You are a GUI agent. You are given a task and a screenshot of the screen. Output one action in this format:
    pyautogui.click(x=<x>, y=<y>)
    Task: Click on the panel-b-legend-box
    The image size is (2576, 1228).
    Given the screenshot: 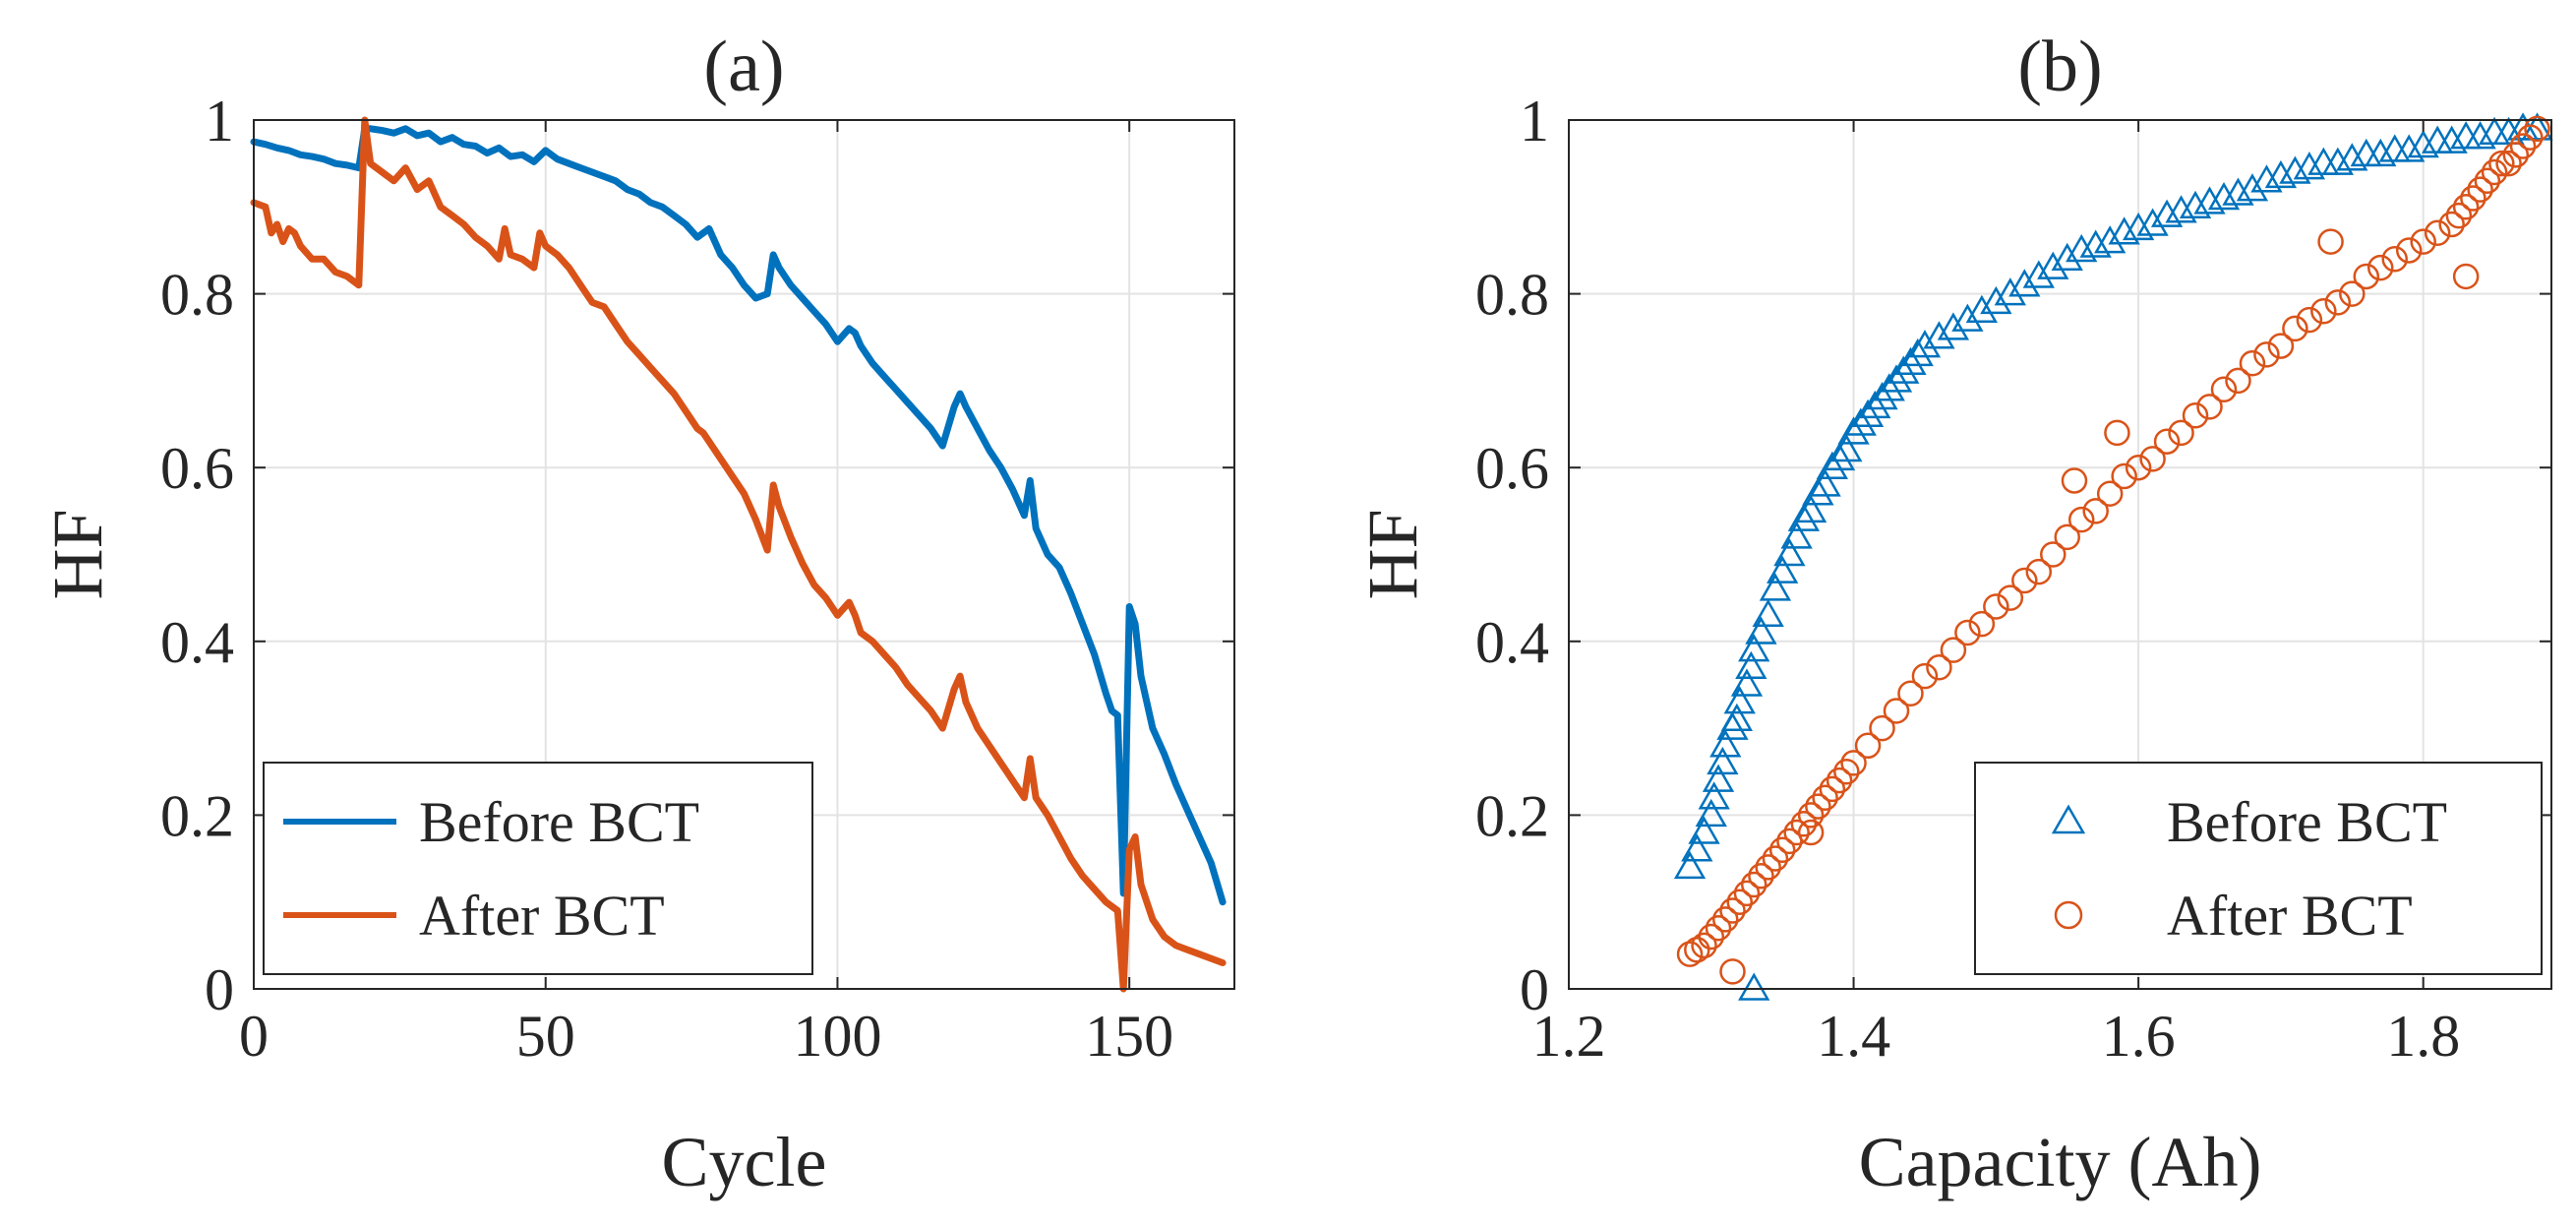 What is the action you would take?
    pyautogui.click(x=2259, y=868)
    